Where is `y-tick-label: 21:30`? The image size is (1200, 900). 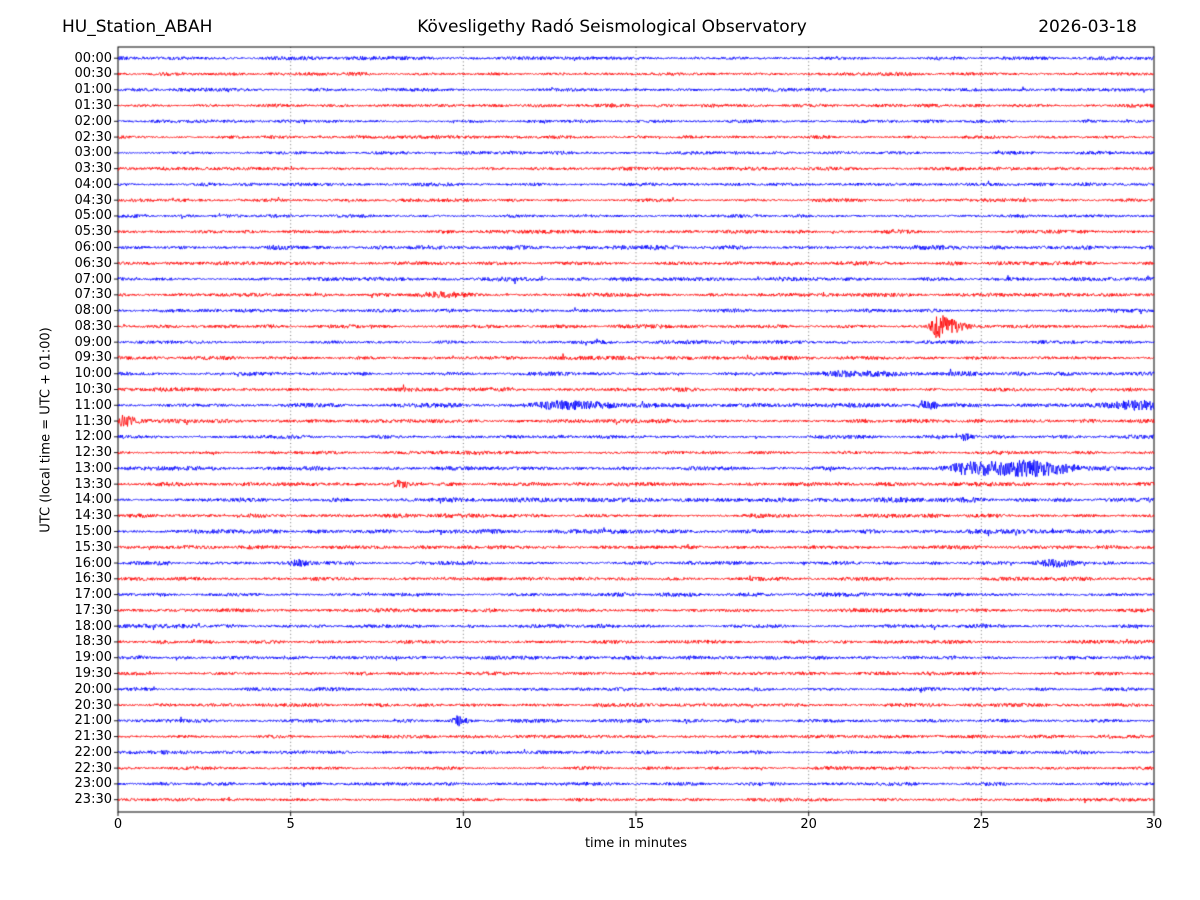 y-tick-label: 21:30 is located at coordinates (93, 737).